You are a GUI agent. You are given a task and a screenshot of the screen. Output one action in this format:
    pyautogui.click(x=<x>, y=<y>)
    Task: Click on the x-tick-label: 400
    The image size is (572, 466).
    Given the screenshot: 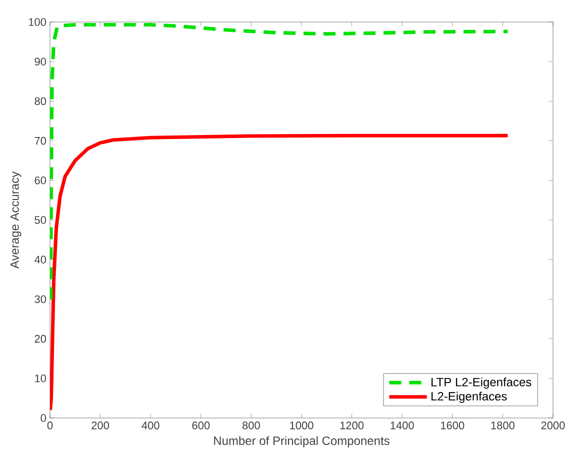 What is the action you would take?
    pyautogui.click(x=151, y=426)
    